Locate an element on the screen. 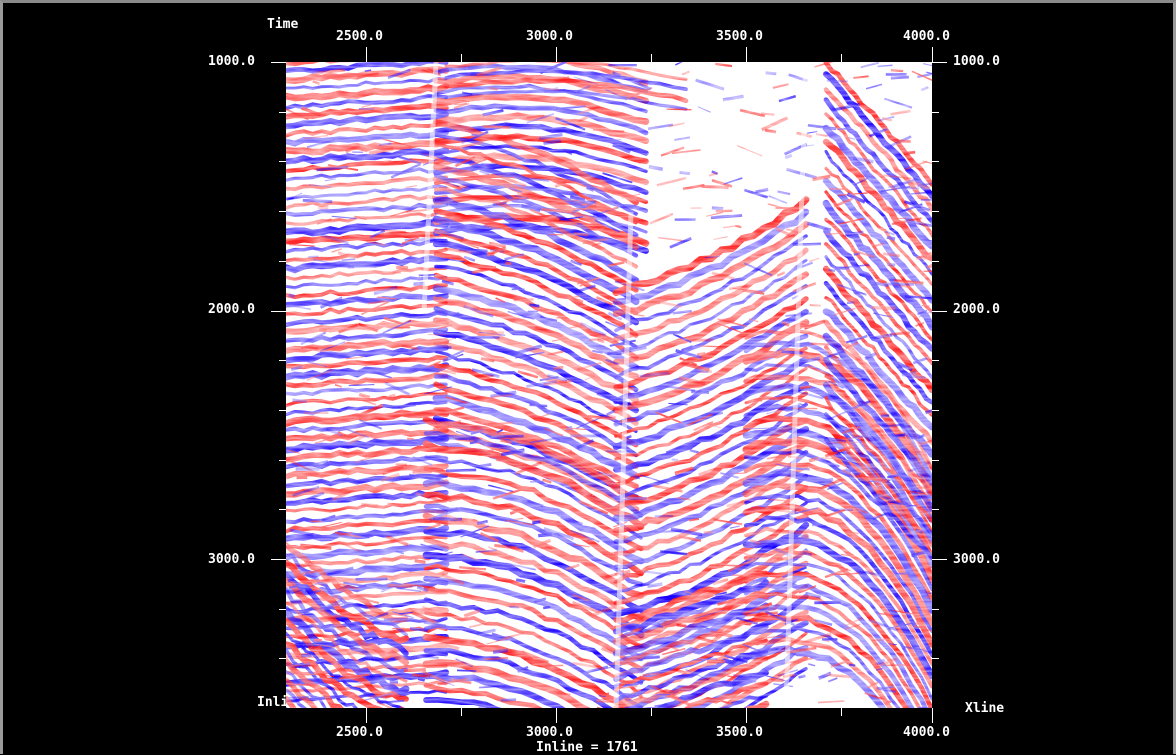  x-tick-top-label: 3000.0 is located at coordinates (549, 37).